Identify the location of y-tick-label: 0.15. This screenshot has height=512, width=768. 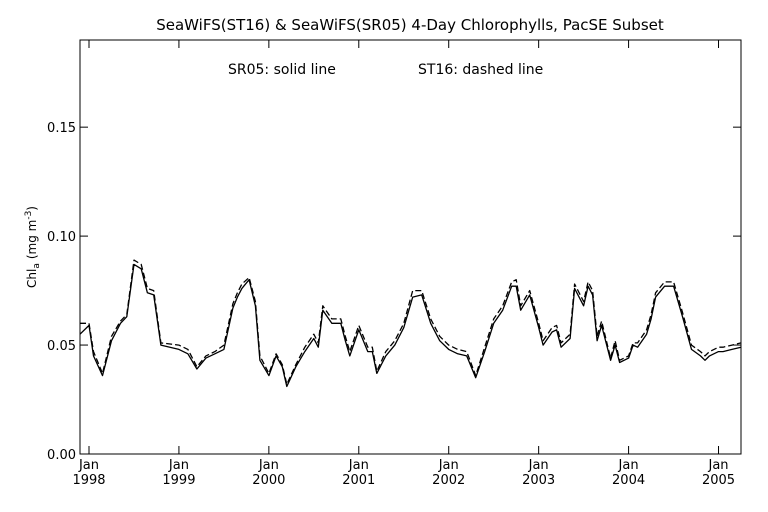
(61, 128).